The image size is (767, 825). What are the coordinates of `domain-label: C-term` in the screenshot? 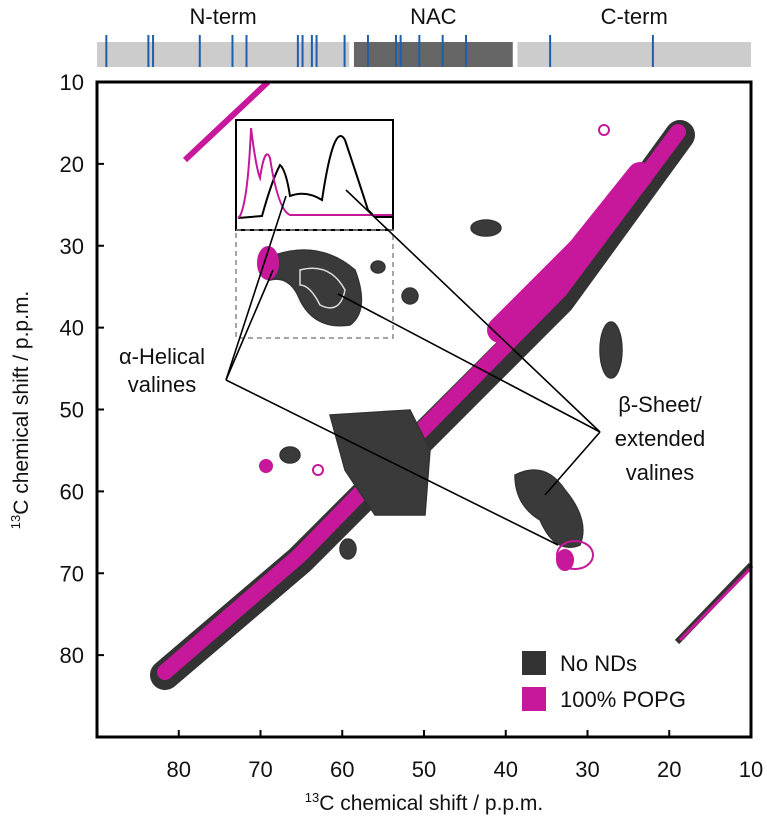 It's located at (634, 16).